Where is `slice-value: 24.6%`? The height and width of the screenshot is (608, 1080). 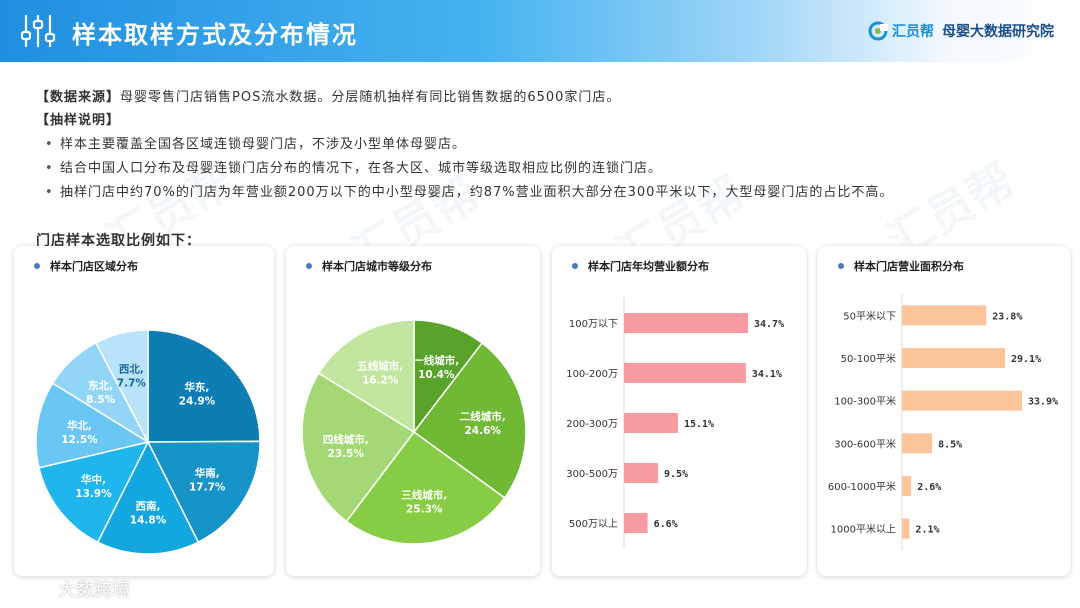
slice-value: 24.6% is located at coordinates (482, 431).